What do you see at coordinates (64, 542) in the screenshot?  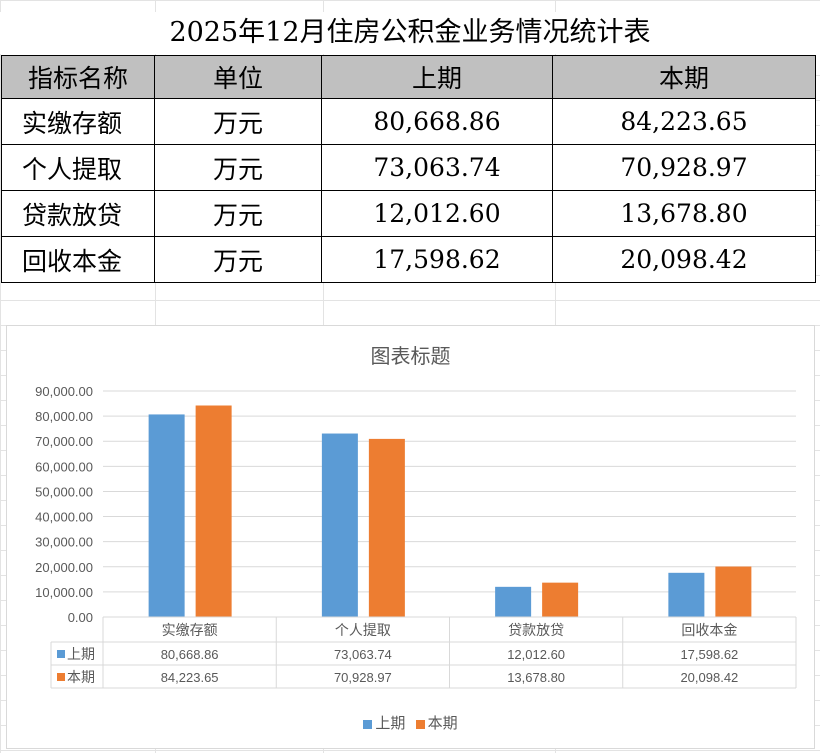 I see `y-tick-label: 30,000.00` at bounding box center [64, 542].